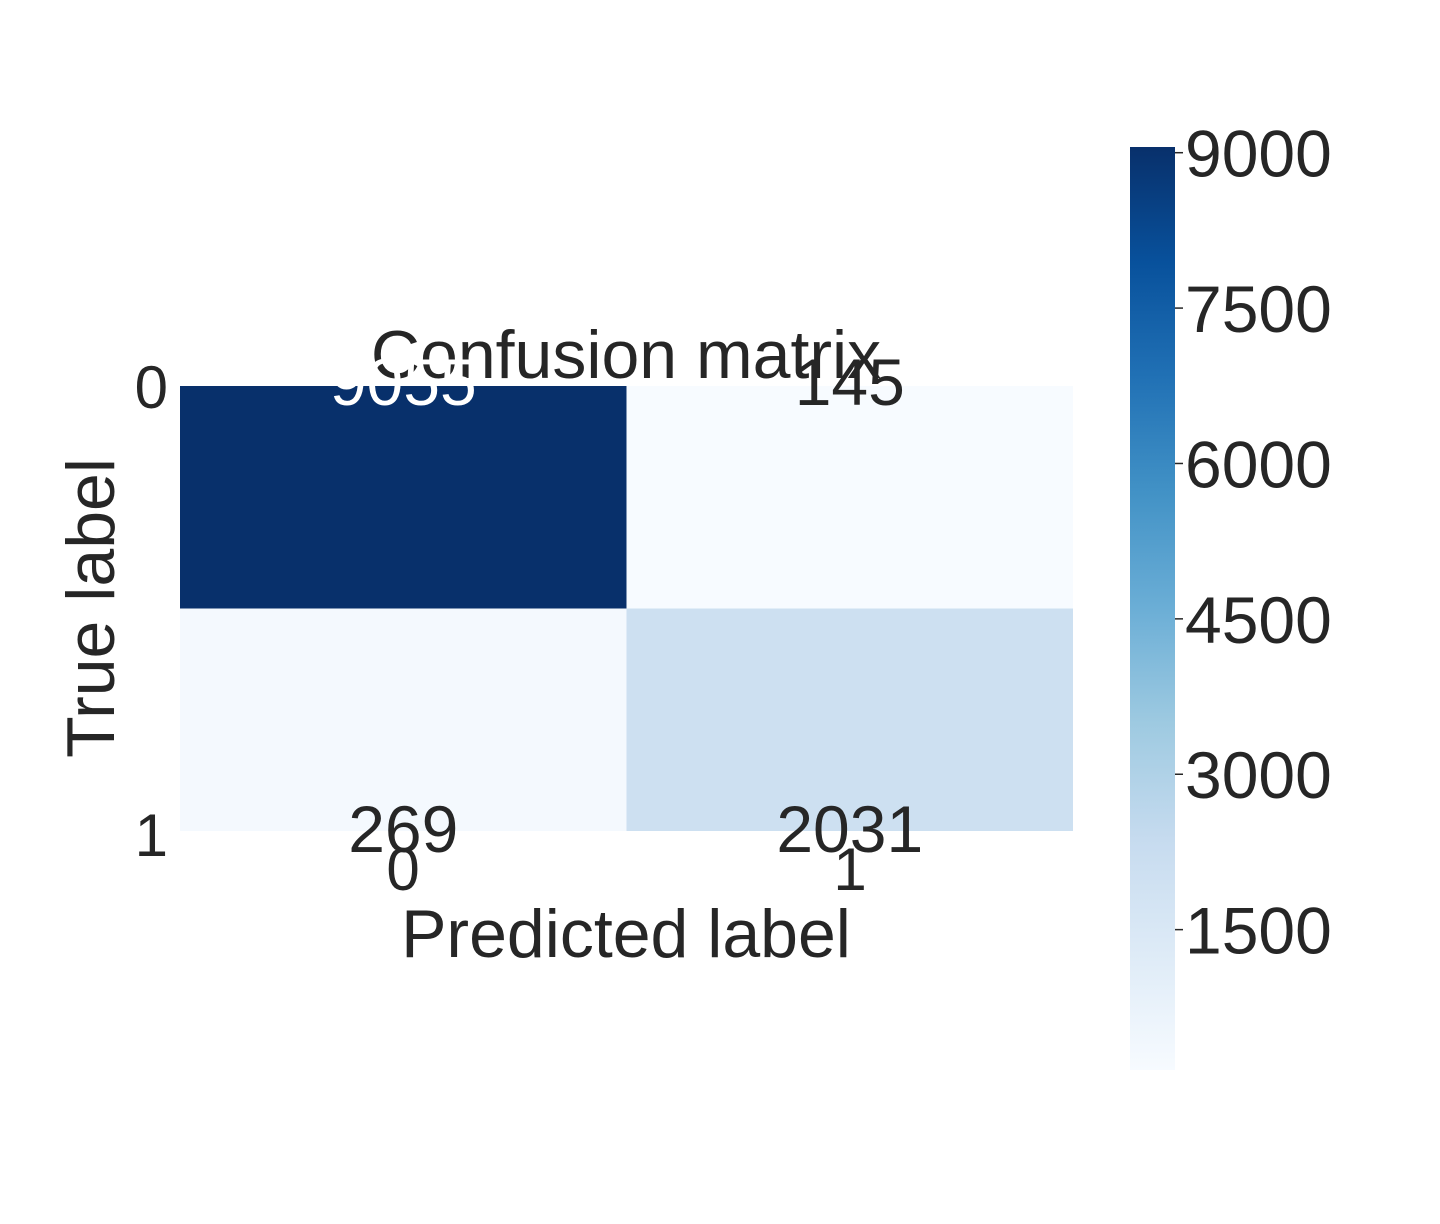  What do you see at coordinates (1258, 620) in the screenshot?
I see `colorbar-tick-label-3: 4500` at bounding box center [1258, 620].